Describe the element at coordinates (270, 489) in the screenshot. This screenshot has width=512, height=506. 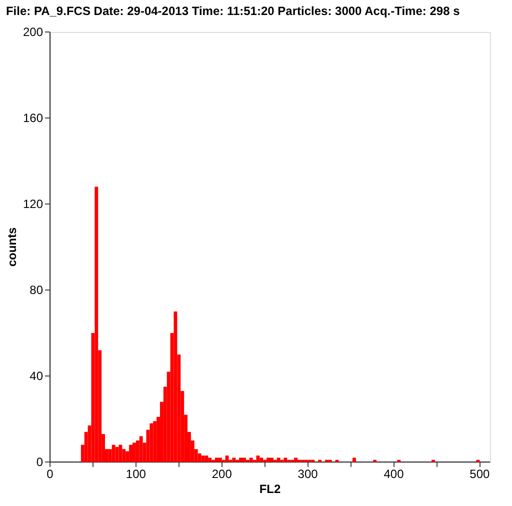
I see `x-axis-title: FL2` at that location.